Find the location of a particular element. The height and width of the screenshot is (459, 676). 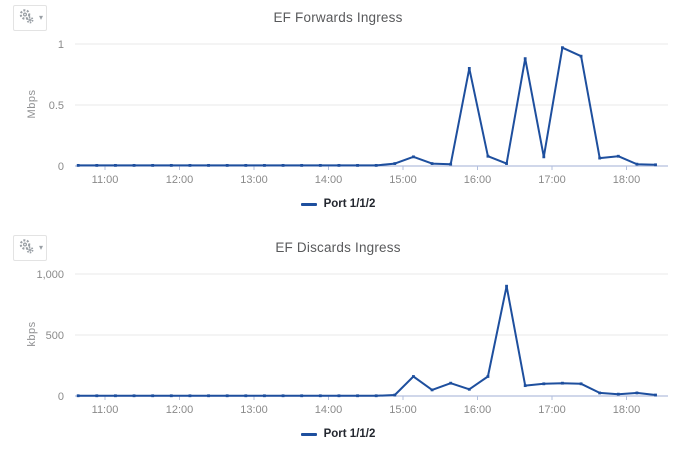

y-axis-unit-label: kbps is located at coordinates (32, 334).